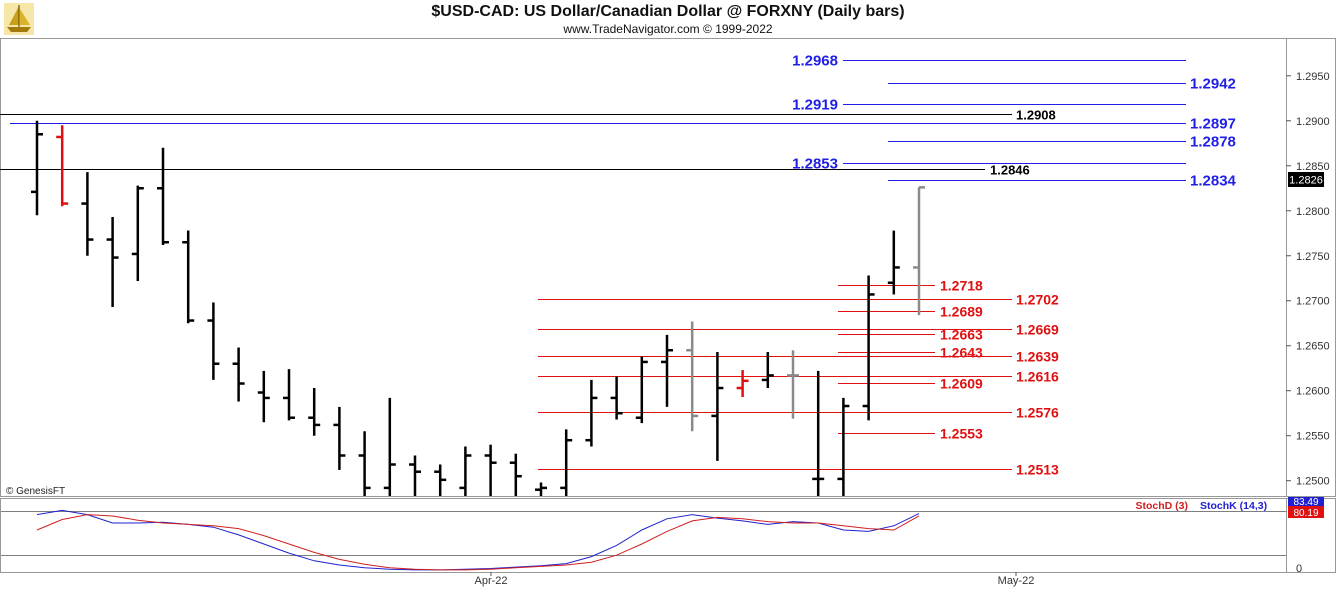 The height and width of the screenshot is (591, 1336). What do you see at coordinates (1162, 506) in the screenshot?
I see `legend-stochd: StochD (3)` at bounding box center [1162, 506].